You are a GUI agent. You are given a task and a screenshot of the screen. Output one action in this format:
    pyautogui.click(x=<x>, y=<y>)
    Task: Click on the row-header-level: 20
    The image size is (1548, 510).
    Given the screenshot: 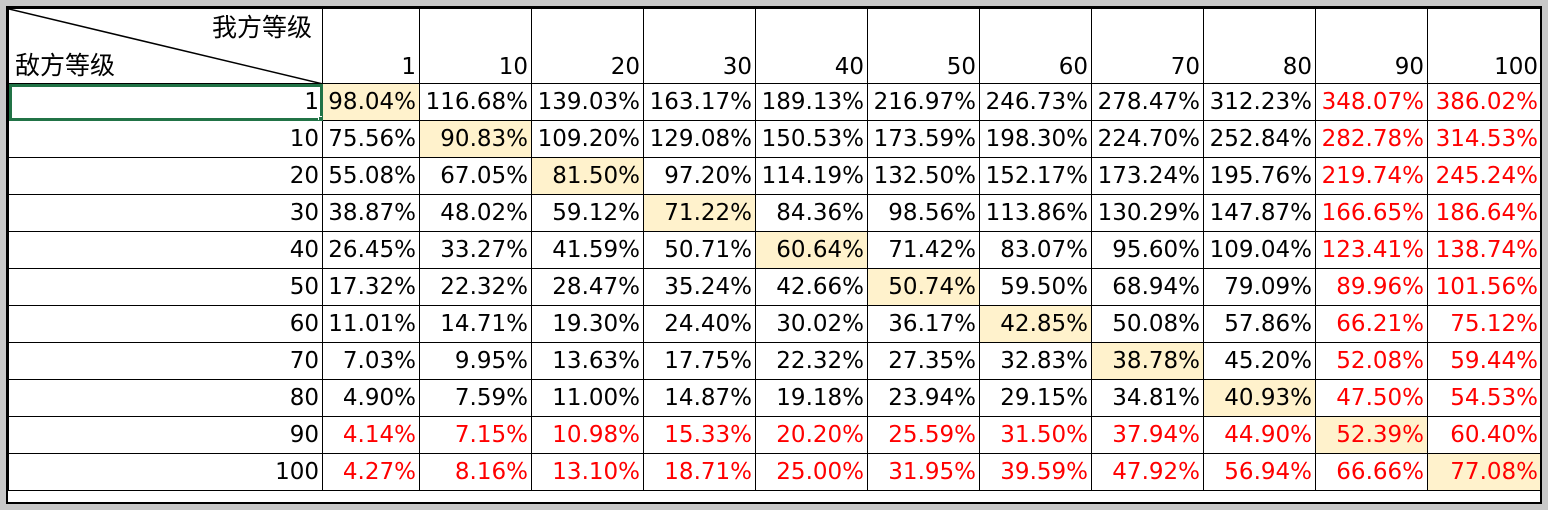 What is the action you would take?
    pyautogui.click(x=165, y=176)
    